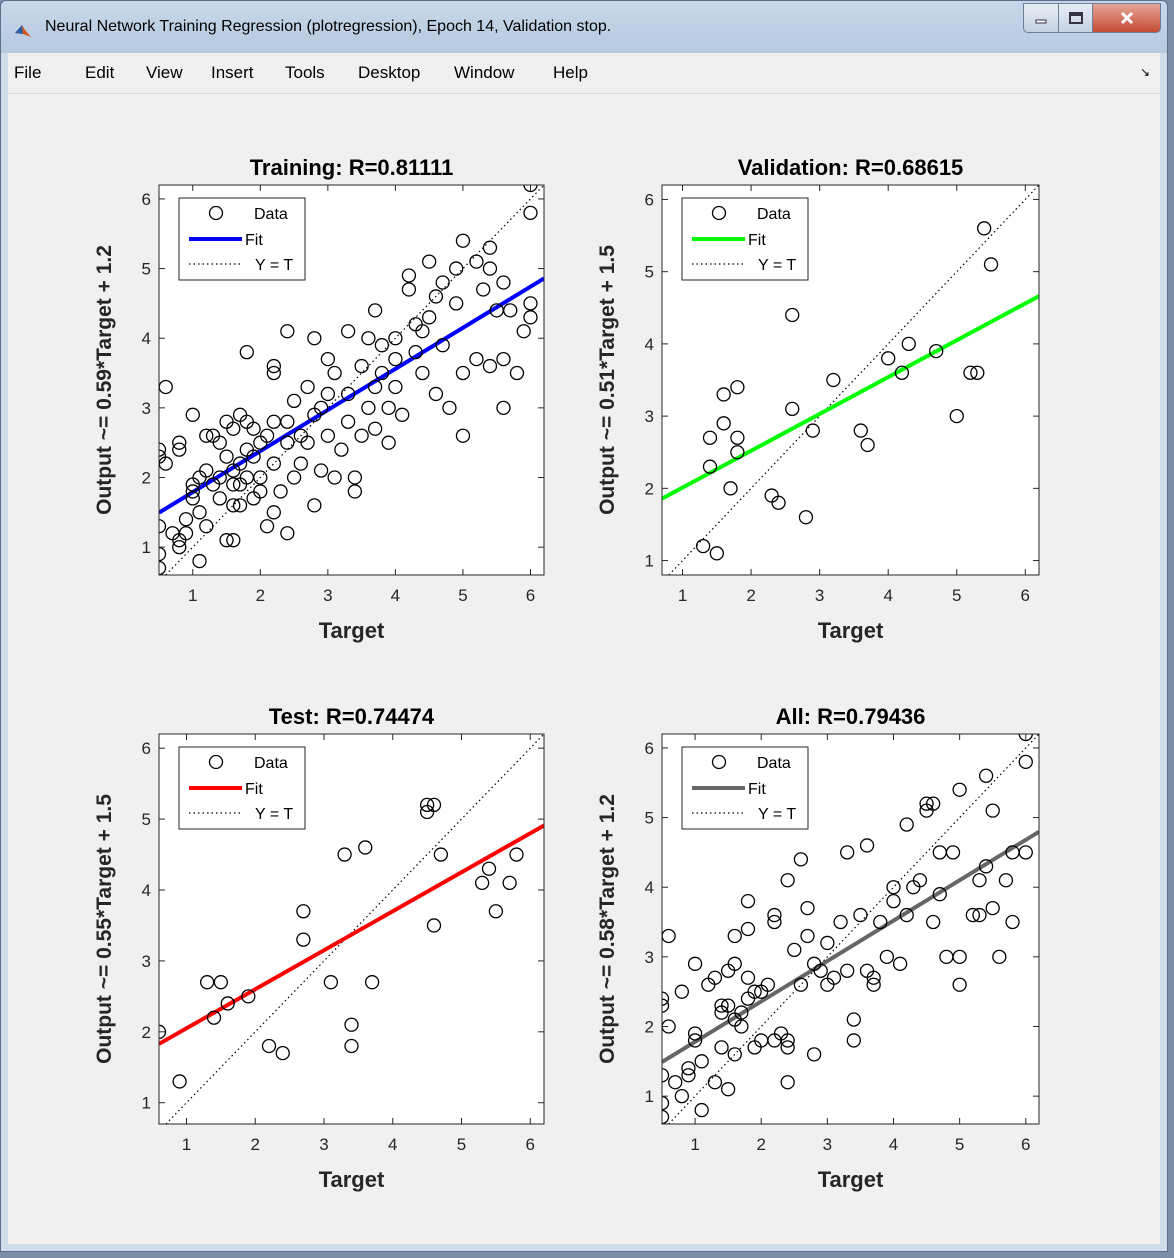  I want to click on y-tick-label: 3, so click(649, 957).